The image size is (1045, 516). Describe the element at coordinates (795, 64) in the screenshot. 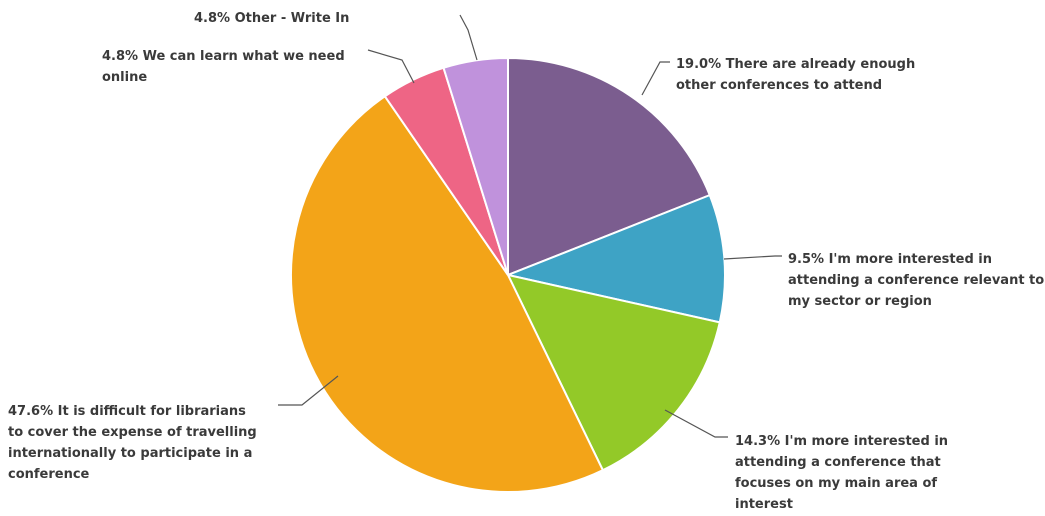

I see `slice-label-line: 19.0% There are already enough` at that location.